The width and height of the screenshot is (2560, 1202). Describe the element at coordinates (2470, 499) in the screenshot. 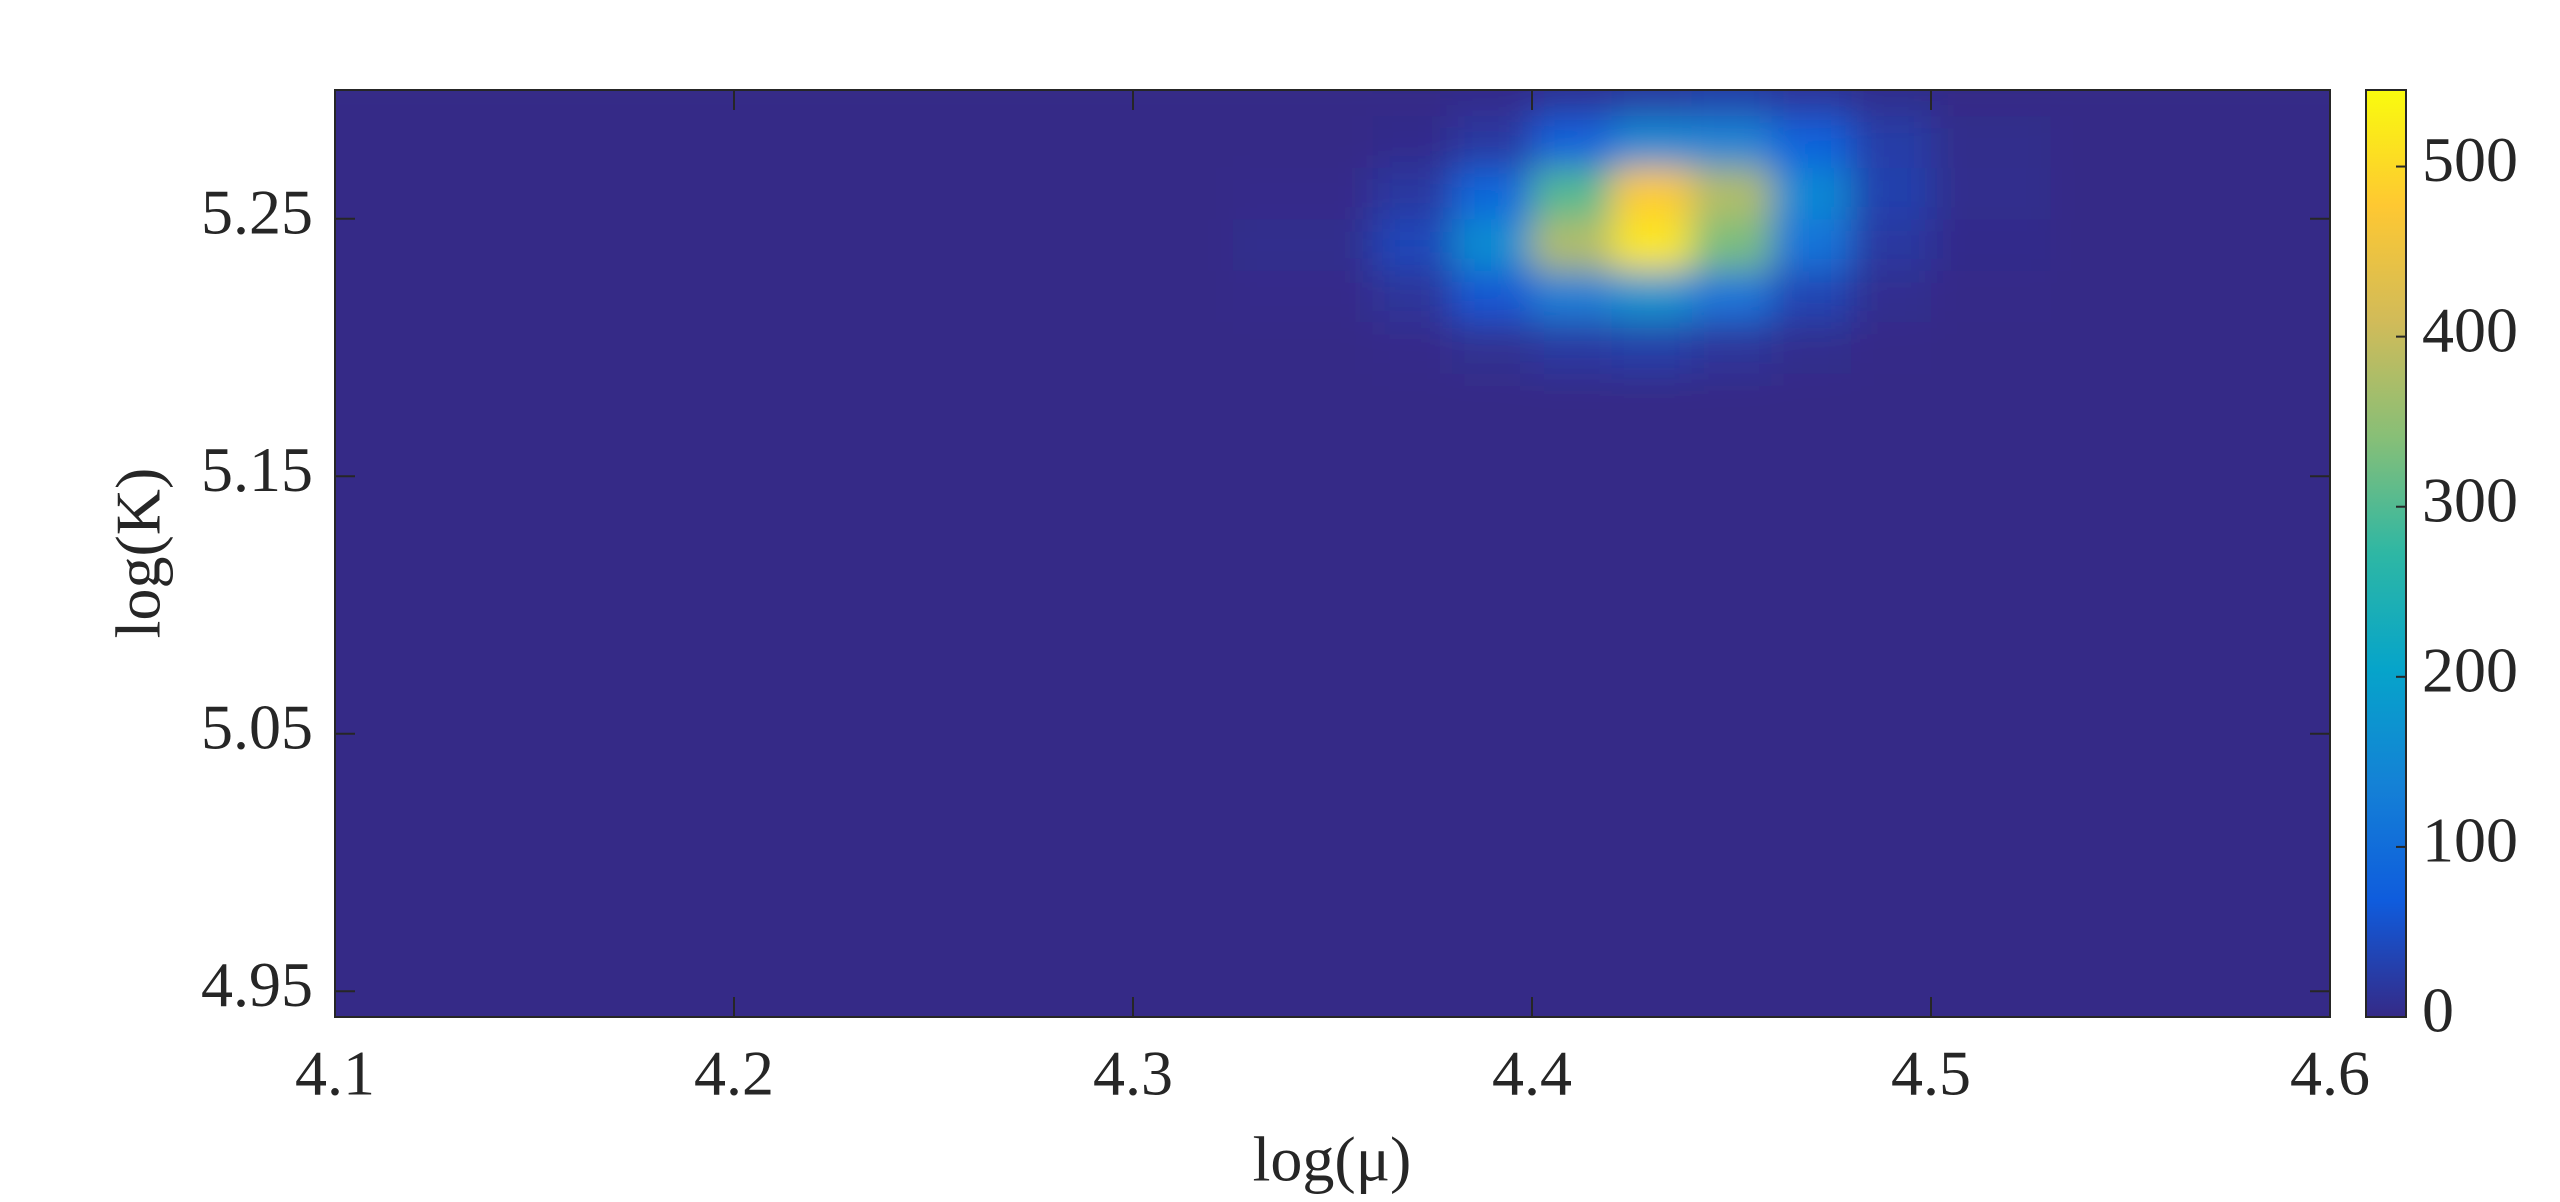

I see `colorbar-tick-label: 300` at that location.